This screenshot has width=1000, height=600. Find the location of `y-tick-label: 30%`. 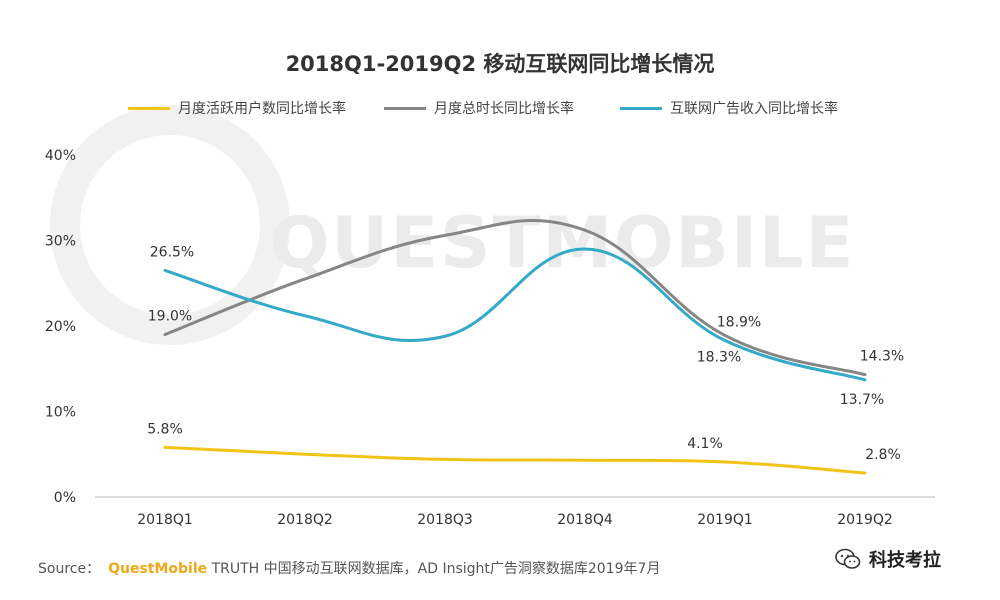

y-tick-label: 30% is located at coordinates (60, 242).